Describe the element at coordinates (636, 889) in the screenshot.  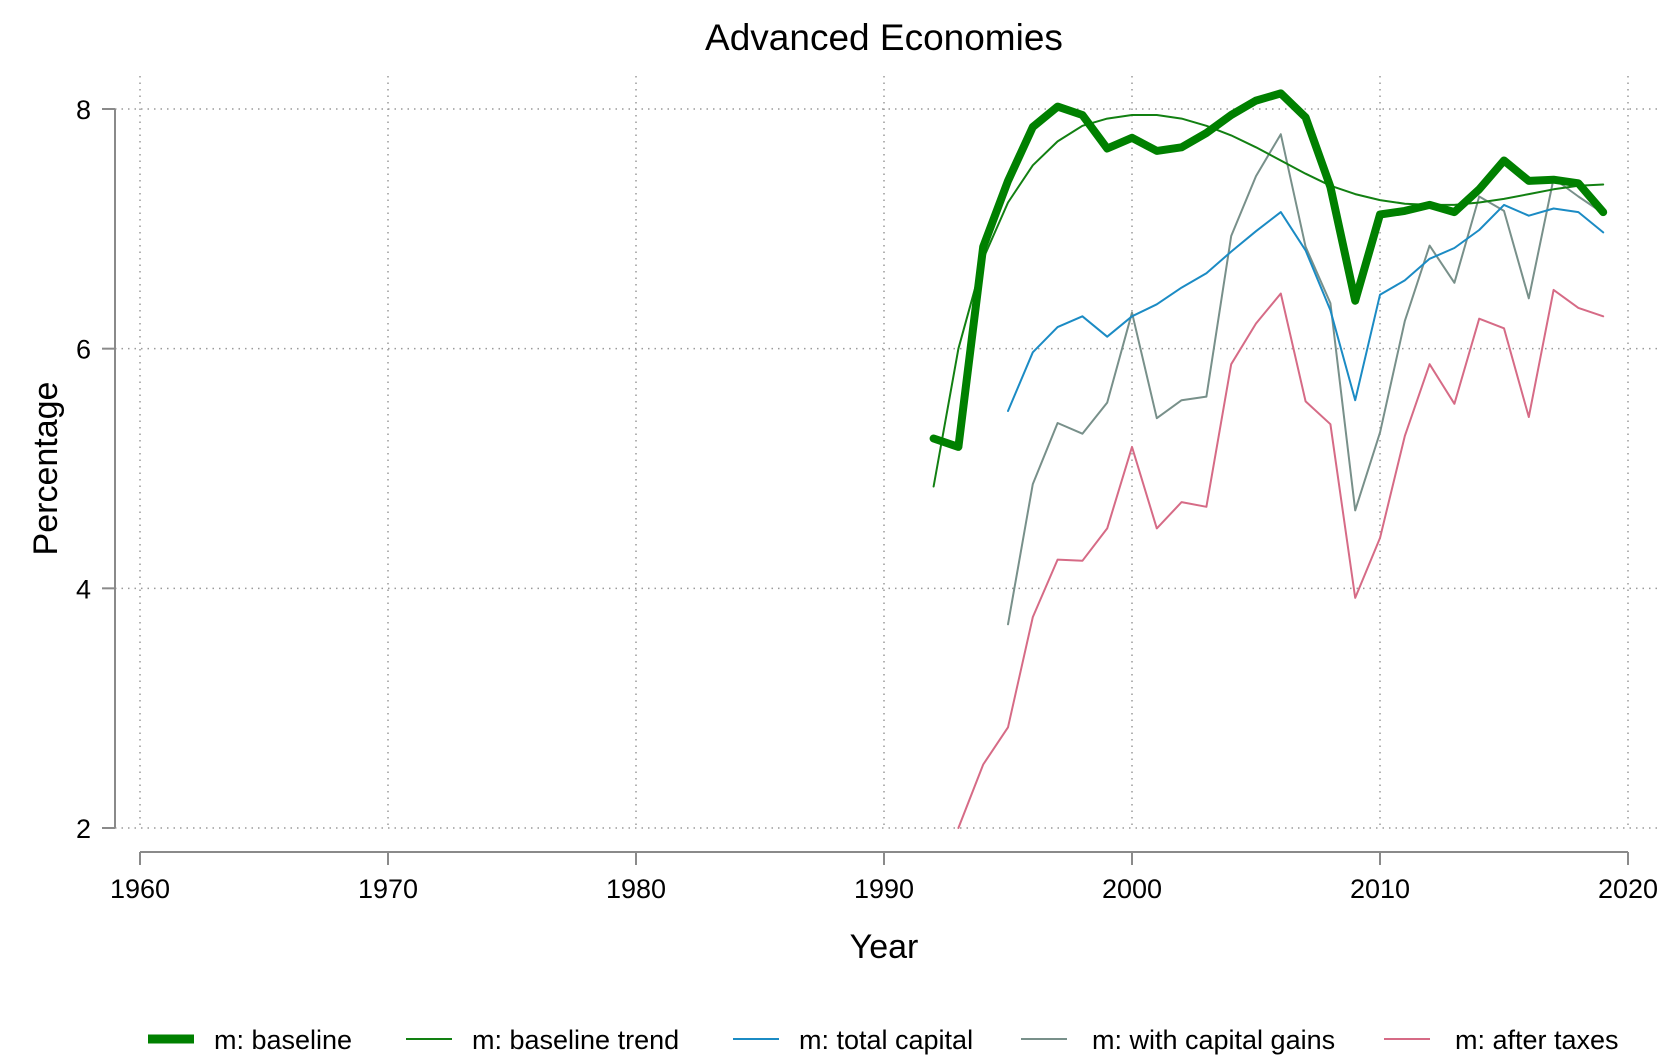
I see `x-tick-label-2: 1980` at that location.